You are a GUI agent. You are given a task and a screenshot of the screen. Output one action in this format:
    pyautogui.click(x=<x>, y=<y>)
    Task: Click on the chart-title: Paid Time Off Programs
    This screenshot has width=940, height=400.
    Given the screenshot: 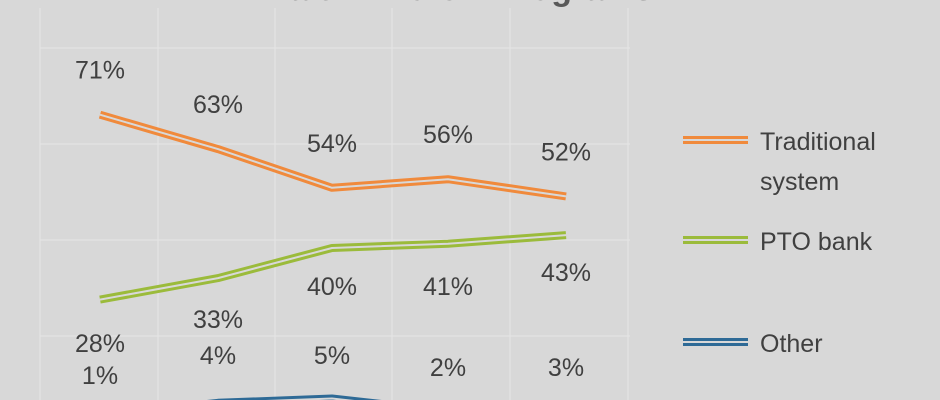 What is the action you would take?
    pyautogui.click(x=460, y=4)
    